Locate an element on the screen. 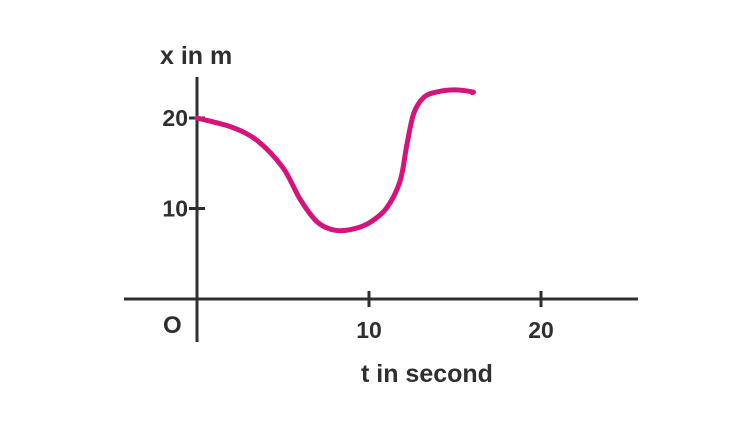 The width and height of the screenshot is (751, 436). x-tick-label: 20 is located at coordinates (541, 330).